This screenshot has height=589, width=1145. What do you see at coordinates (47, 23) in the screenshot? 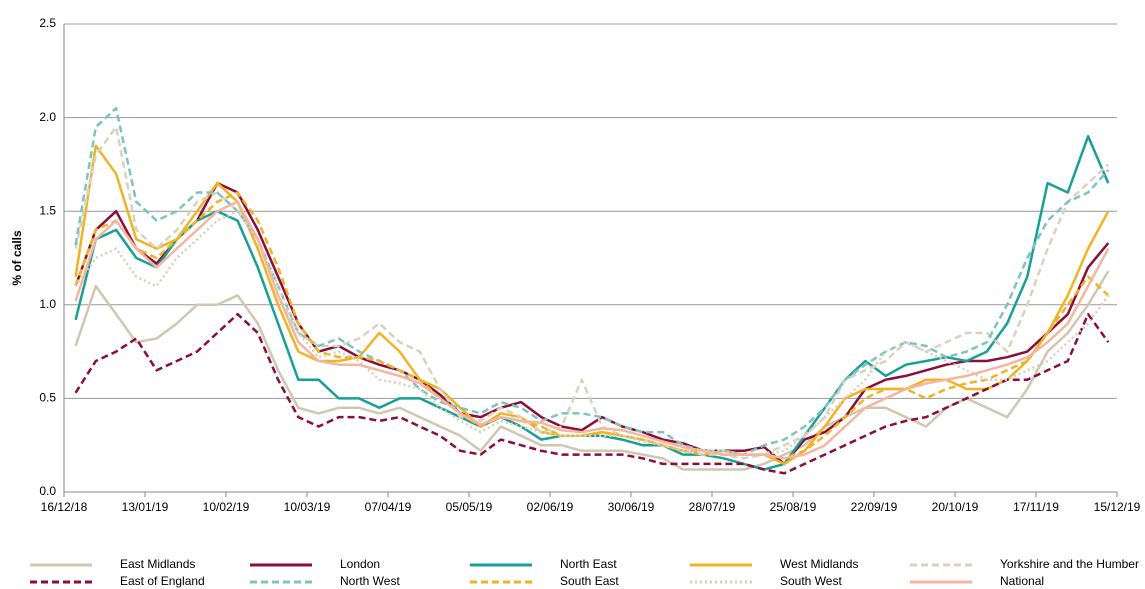
I see `y-tick-label: 2.5` at bounding box center [47, 23].